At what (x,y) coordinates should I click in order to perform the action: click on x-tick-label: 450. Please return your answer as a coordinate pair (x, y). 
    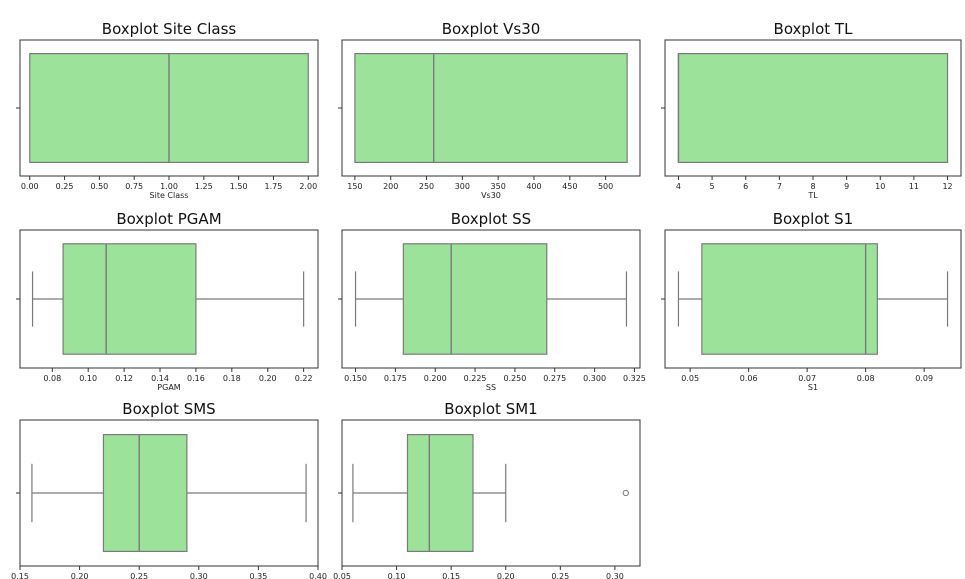
    Looking at the image, I should click on (569, 186).